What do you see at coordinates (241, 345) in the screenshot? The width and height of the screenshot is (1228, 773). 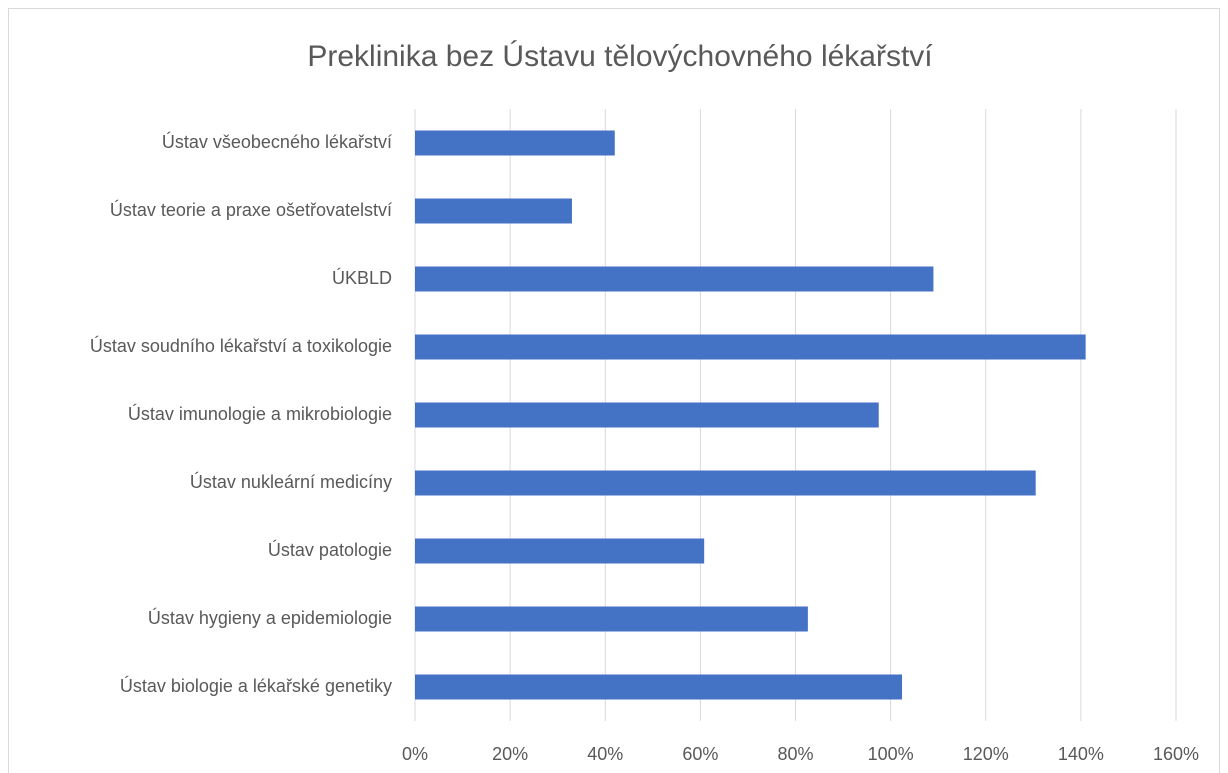 I see `y-tick-label: Ústav soudního lékařství a toxikologie` at bounding box center [241, 345].